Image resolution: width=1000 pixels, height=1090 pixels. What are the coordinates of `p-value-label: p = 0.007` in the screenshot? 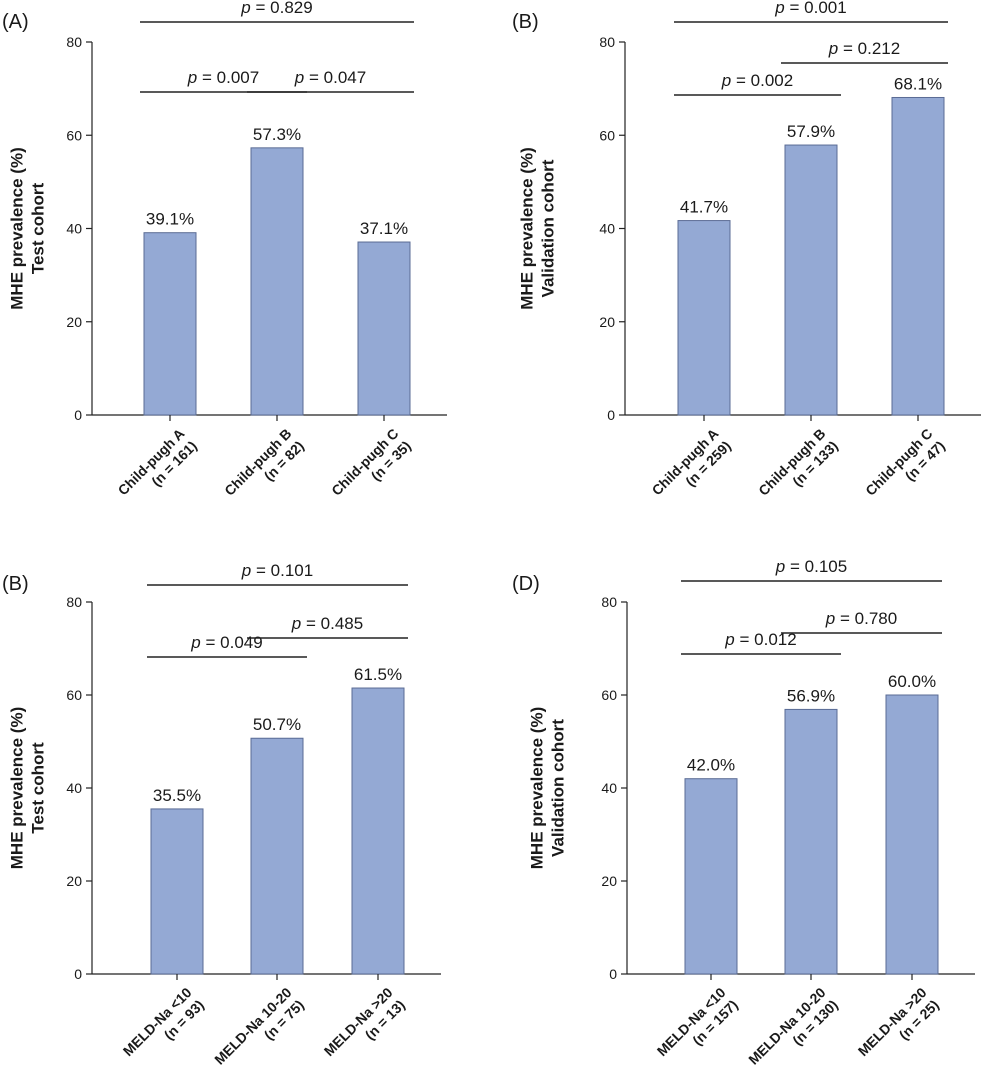 It's located at (223, 77).